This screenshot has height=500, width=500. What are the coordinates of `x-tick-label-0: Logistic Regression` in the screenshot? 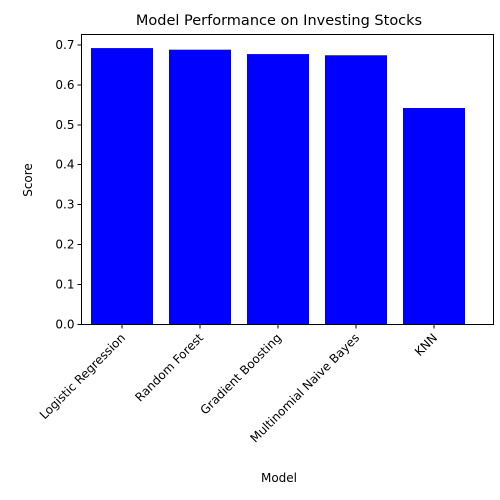 It's located at (82, 376).